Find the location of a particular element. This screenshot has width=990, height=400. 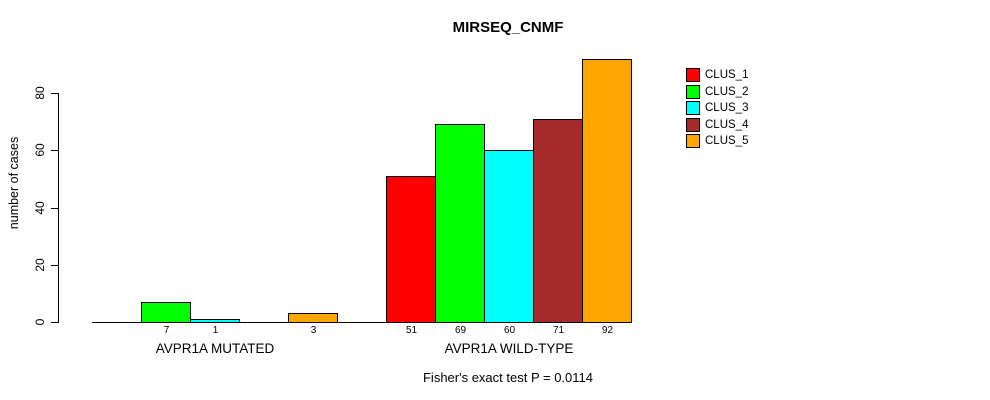

legend-item: CLUS_3 is located at coordinates (717, 108).